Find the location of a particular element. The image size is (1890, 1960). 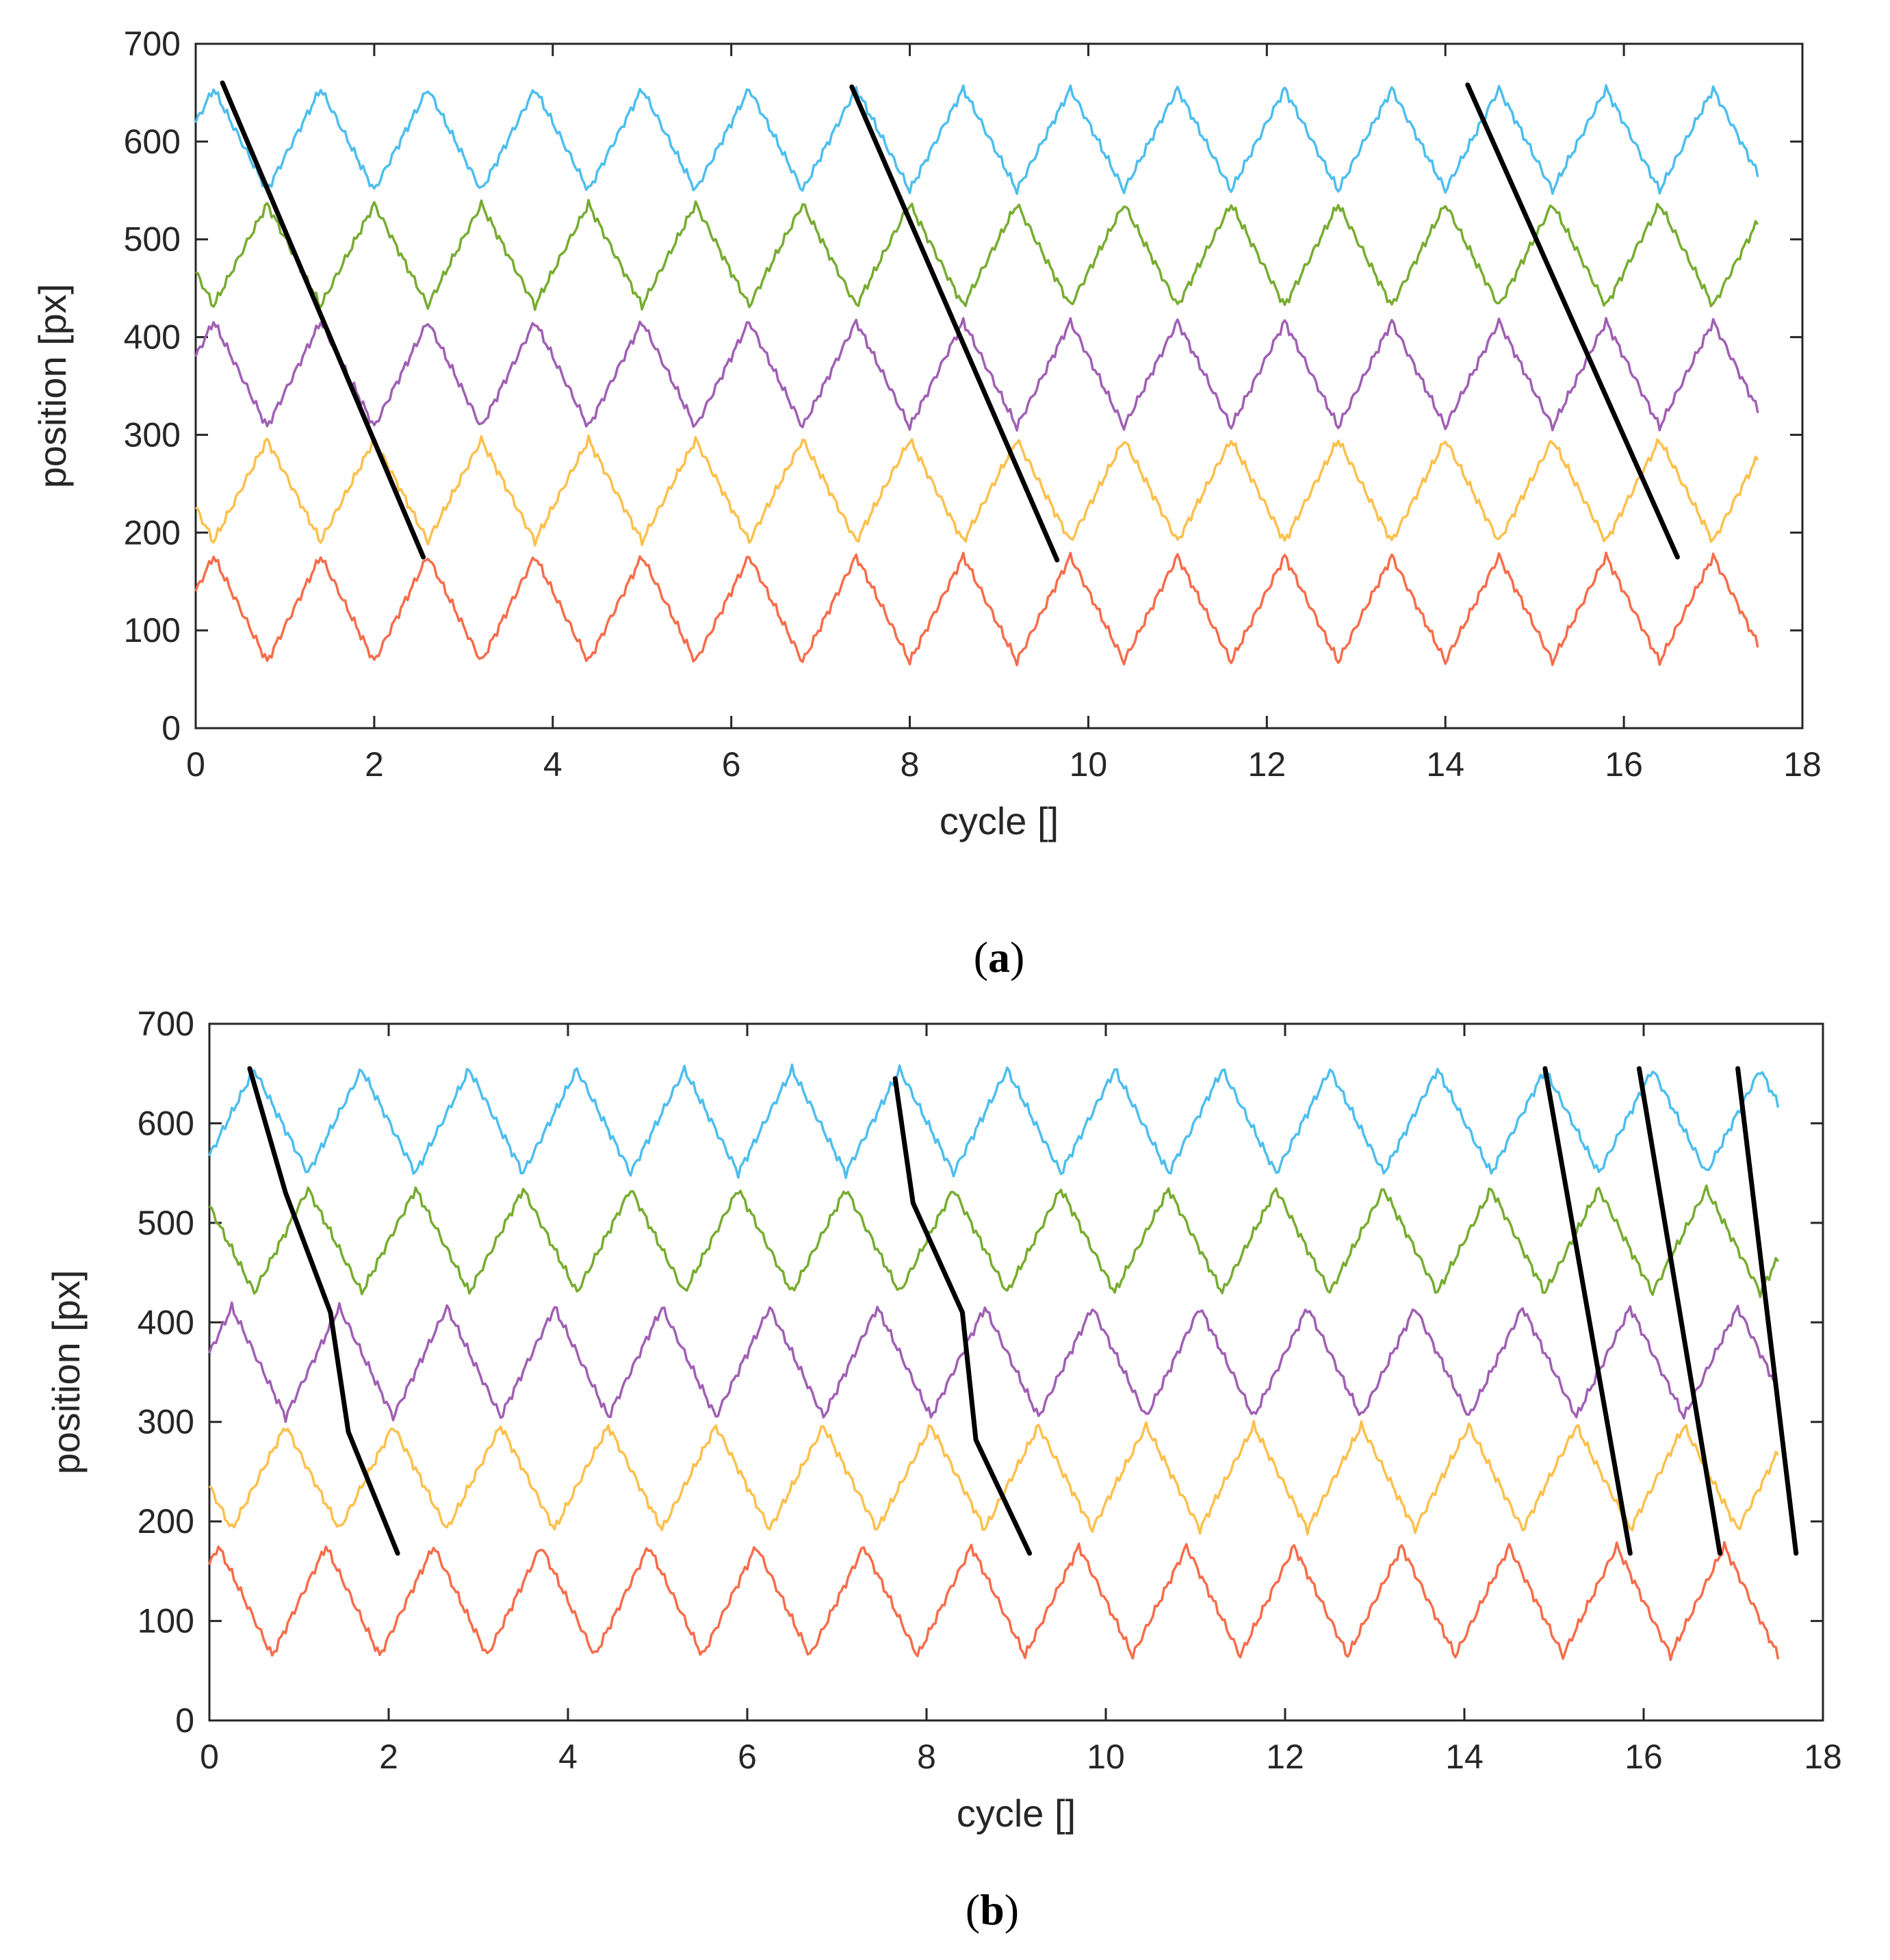

panel-b-x-tick-label: 6 is located at coordinates (747, 1757).